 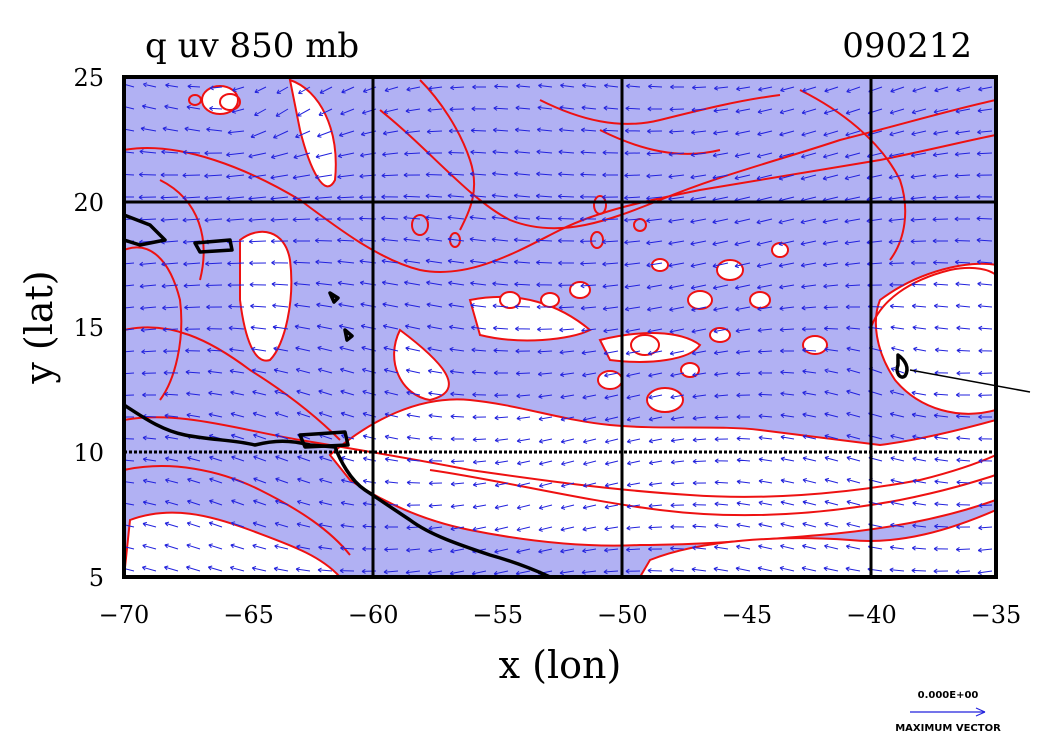 I want to click on date-label: 090212, so click(x=907, y=46).